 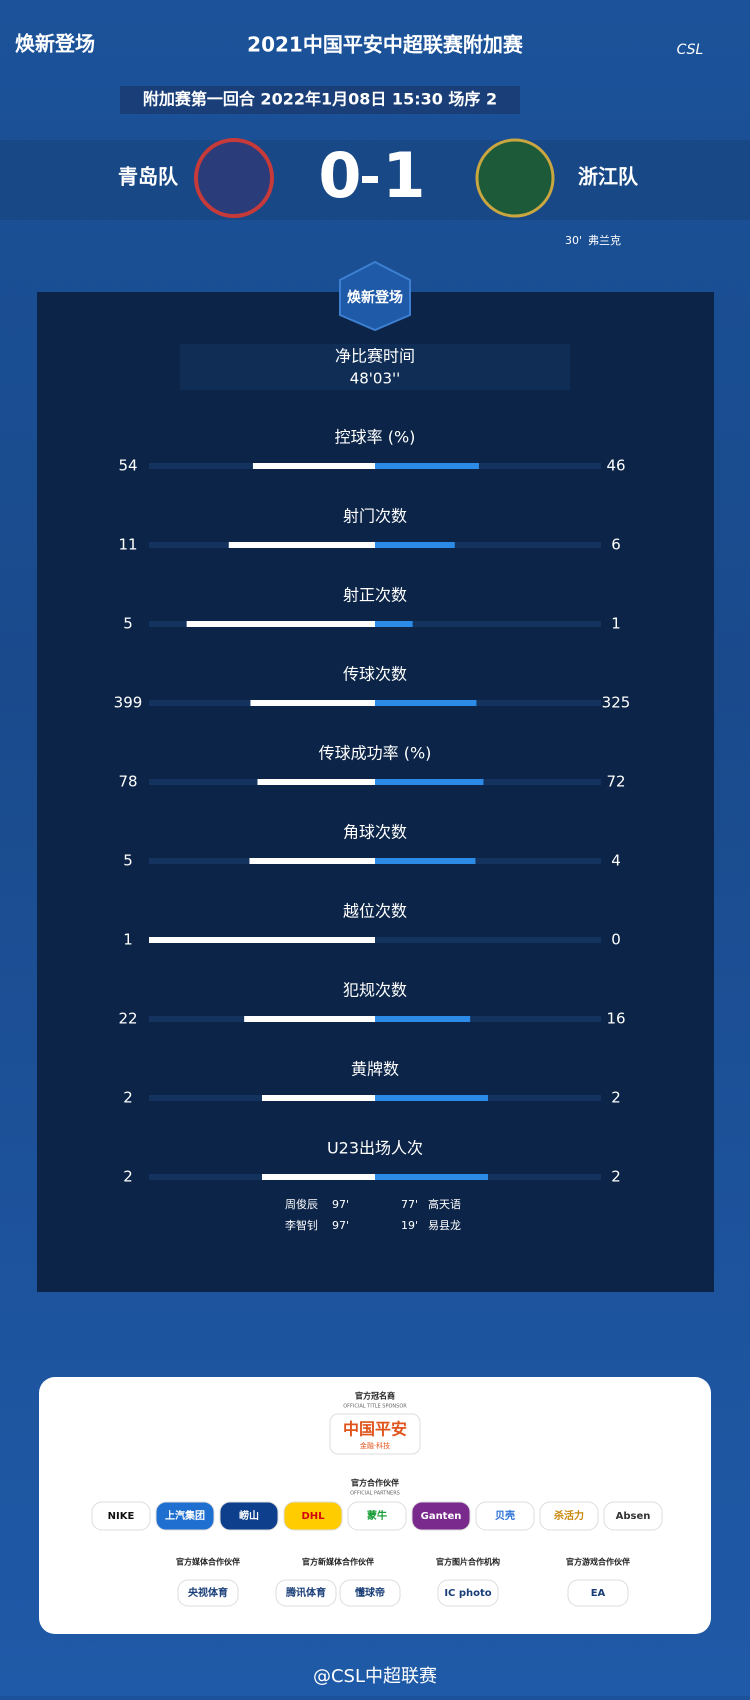 I want to click on info-bar, so click(x=320, y=100).